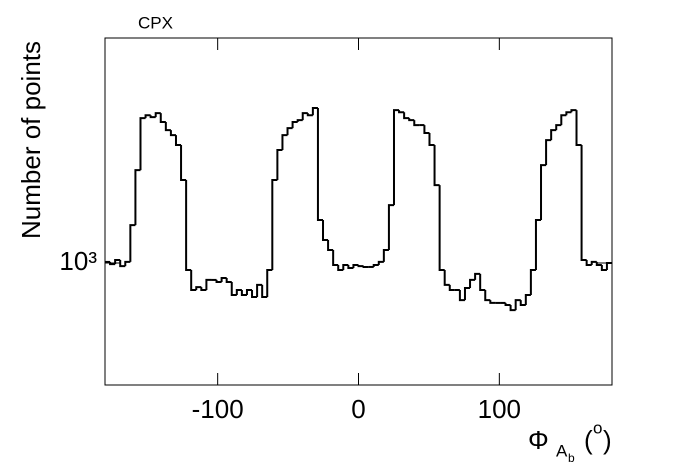 The image size is (696, 474). Describe the element at coordinates (78, 261) in the screenshot. I see `y-tick-label: 10³` at that location.